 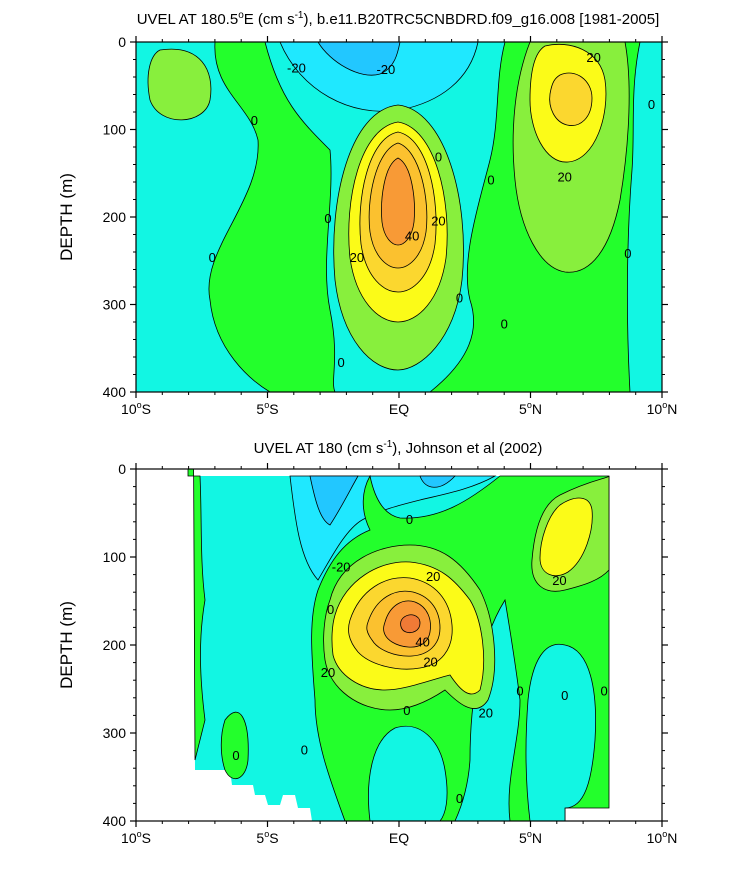 What do you see at coordinates (399, 409) in the screenshot?
I see `panel-top-xtick-label: EQ` at bounding box center [399, 409].